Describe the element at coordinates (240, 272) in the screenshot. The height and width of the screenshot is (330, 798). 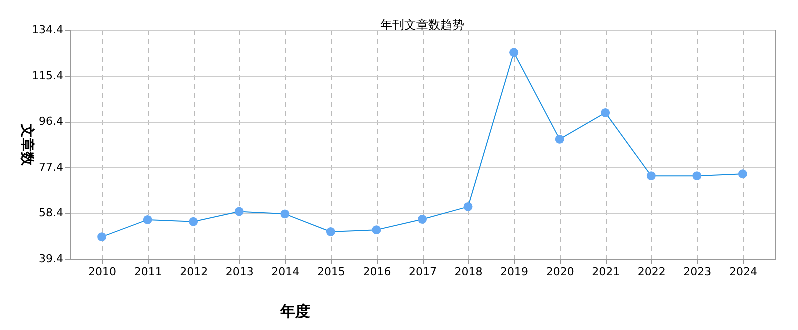
I see `x-tick-label: 2013` at that location.